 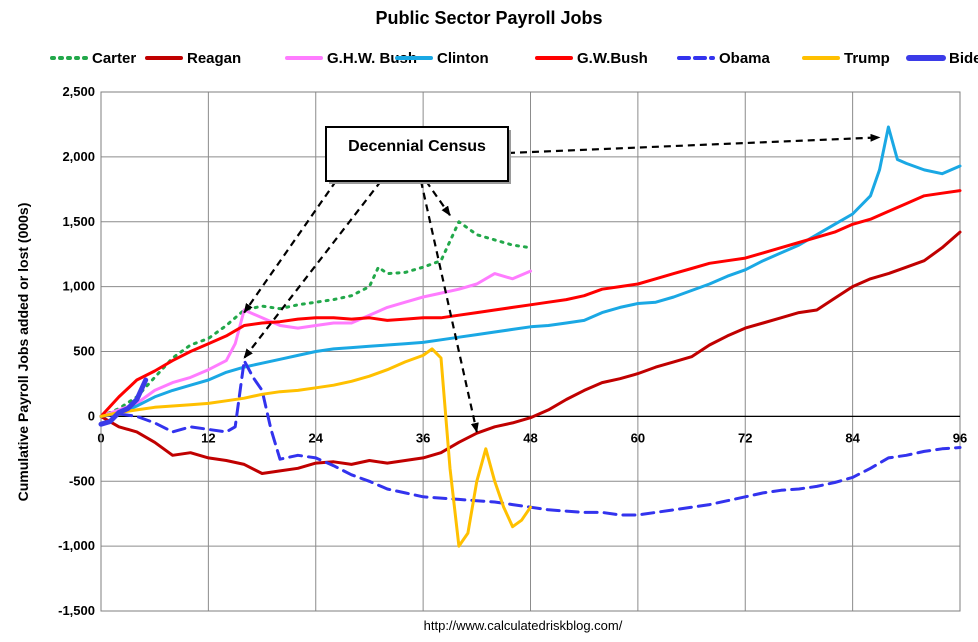 I want to click on legend-item-carter: Carter, so click(x=93, y=58).